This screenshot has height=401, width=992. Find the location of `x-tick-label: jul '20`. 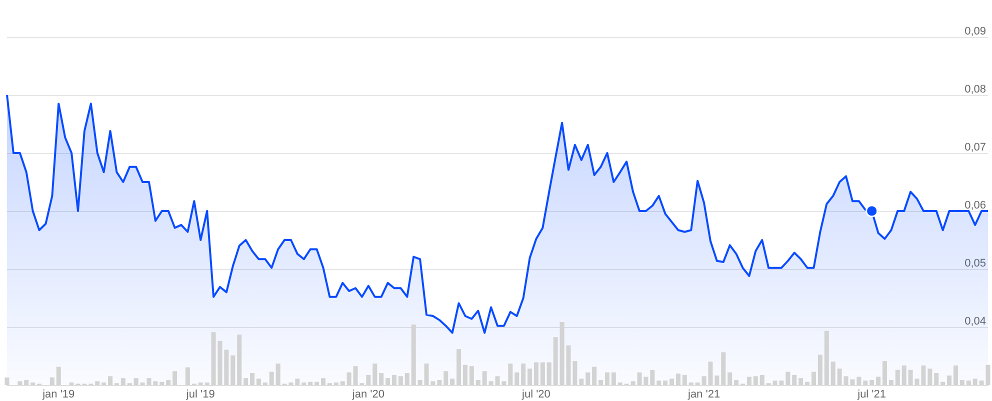

x-tick-label: jul '20 is located at coordinates (535, 394).